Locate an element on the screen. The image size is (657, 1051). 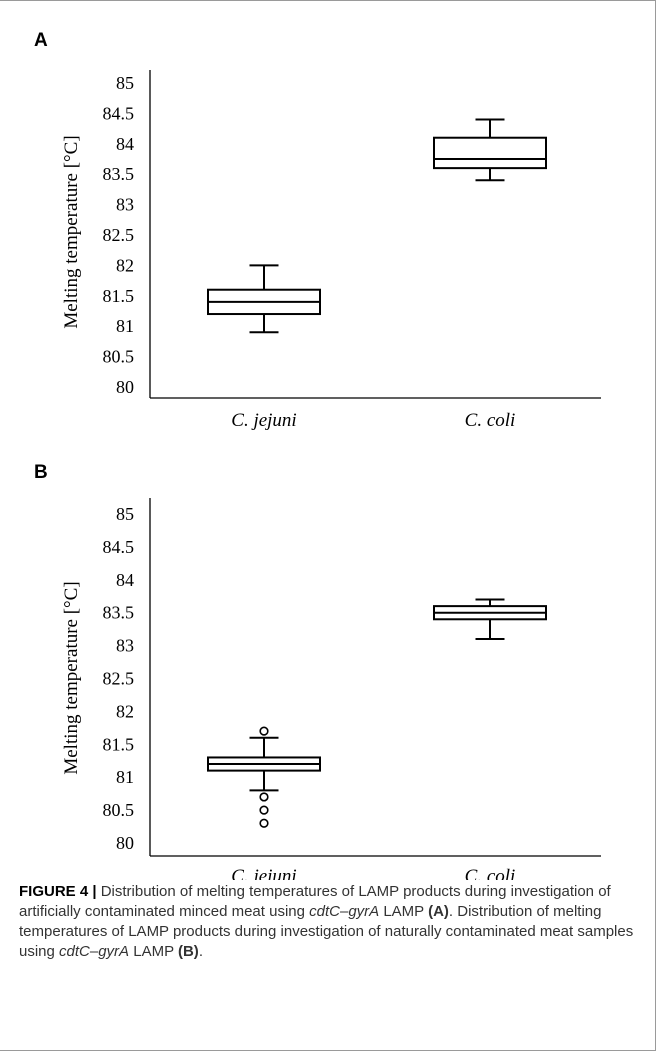
panel-a-y-tick-label-10: 85 is located at coordinates (125, 83).